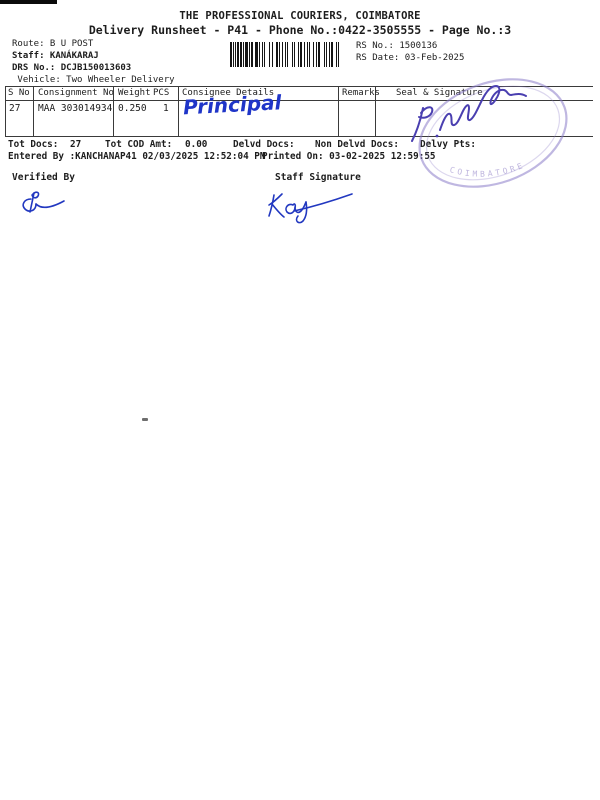 The image size is (600, 800). Describe the element at coordinates (448, 144) in the screenshot. I see `delvy-pts-label: Delvy Pts:` at that location.